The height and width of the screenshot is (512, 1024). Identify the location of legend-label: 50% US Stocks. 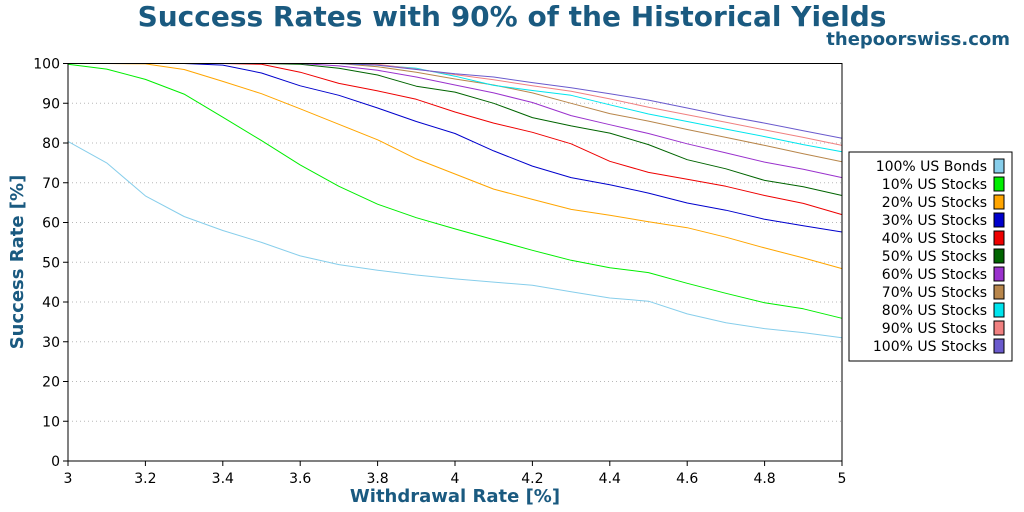
(934, 257).